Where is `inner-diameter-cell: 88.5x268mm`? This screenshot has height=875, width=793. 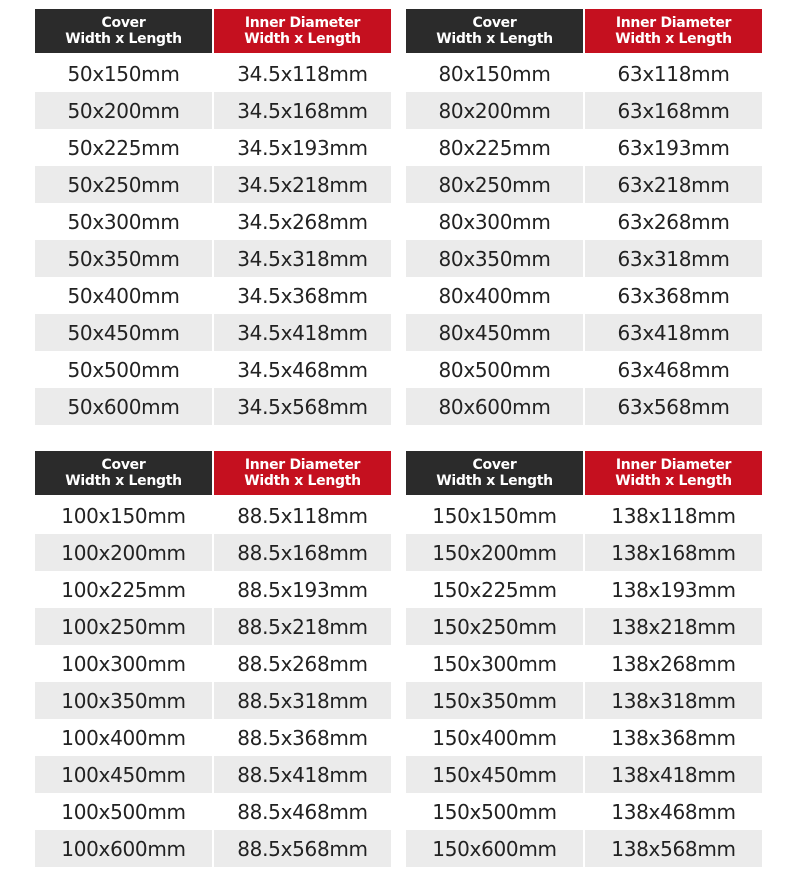 inner-diameter-cell: 88.5x268mm is located at coordinates (302, 663).